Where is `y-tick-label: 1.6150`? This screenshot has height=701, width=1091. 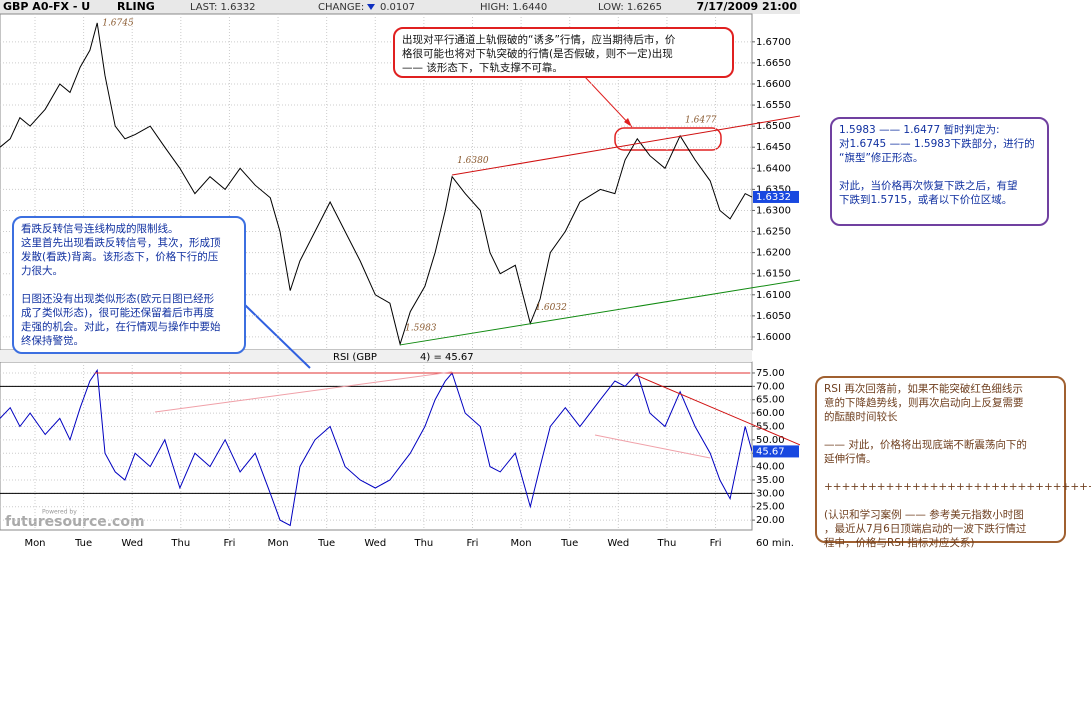 y-tick-label: 1.6150 is located at coordinates (773, 274).